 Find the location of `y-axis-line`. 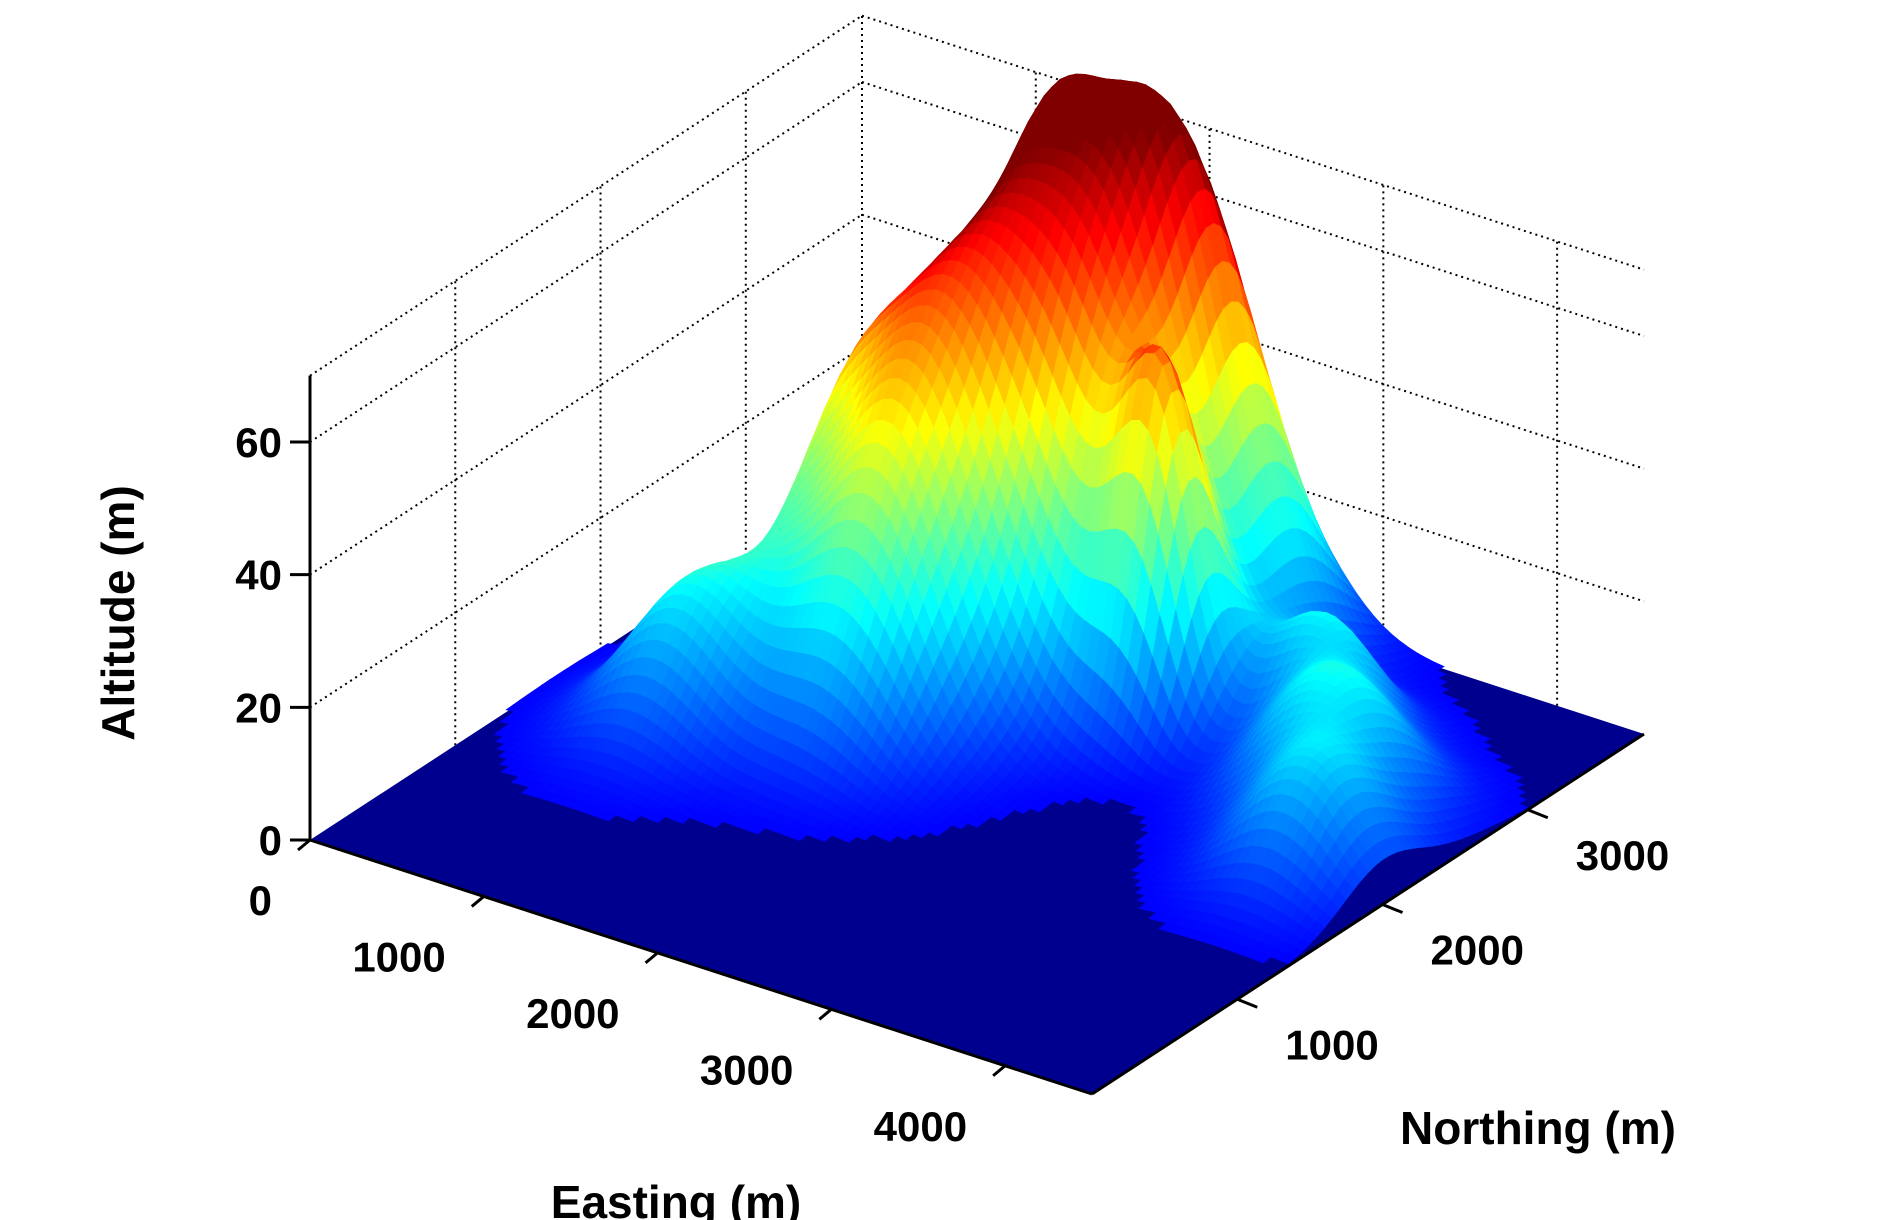

y-axis-line is located at coordinates (1368, 914).